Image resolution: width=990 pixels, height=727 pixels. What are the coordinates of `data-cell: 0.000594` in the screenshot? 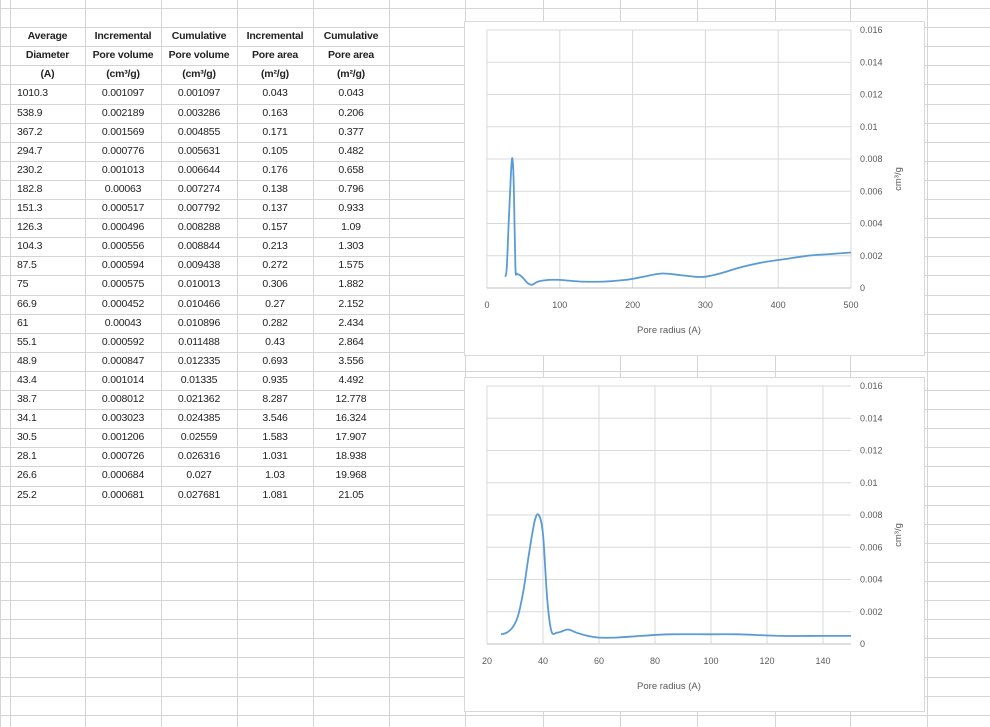 It's located at (123, 265).